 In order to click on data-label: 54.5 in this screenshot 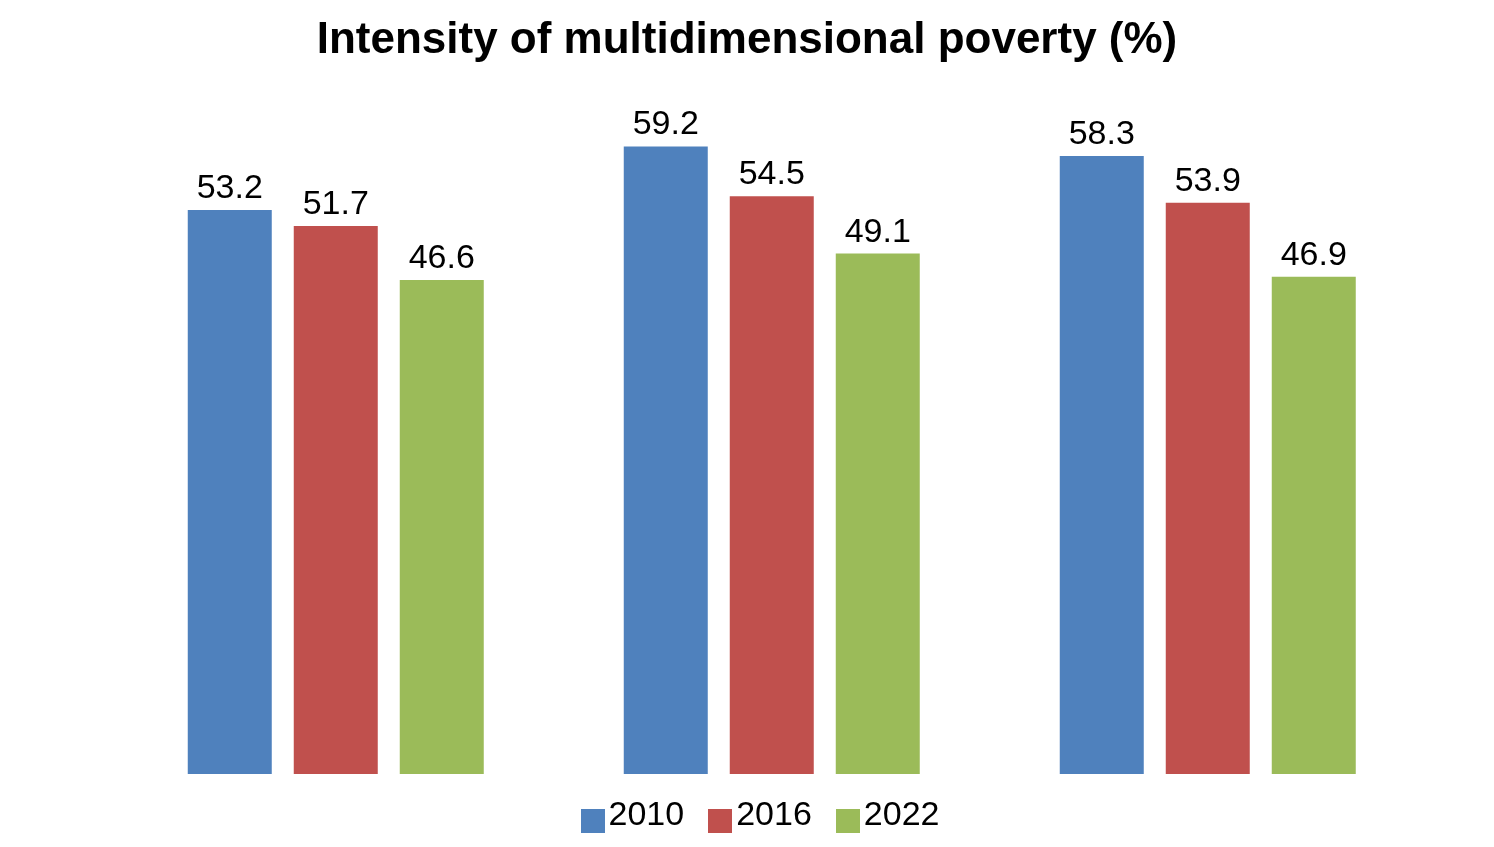, I will do `click(771, 172)`.